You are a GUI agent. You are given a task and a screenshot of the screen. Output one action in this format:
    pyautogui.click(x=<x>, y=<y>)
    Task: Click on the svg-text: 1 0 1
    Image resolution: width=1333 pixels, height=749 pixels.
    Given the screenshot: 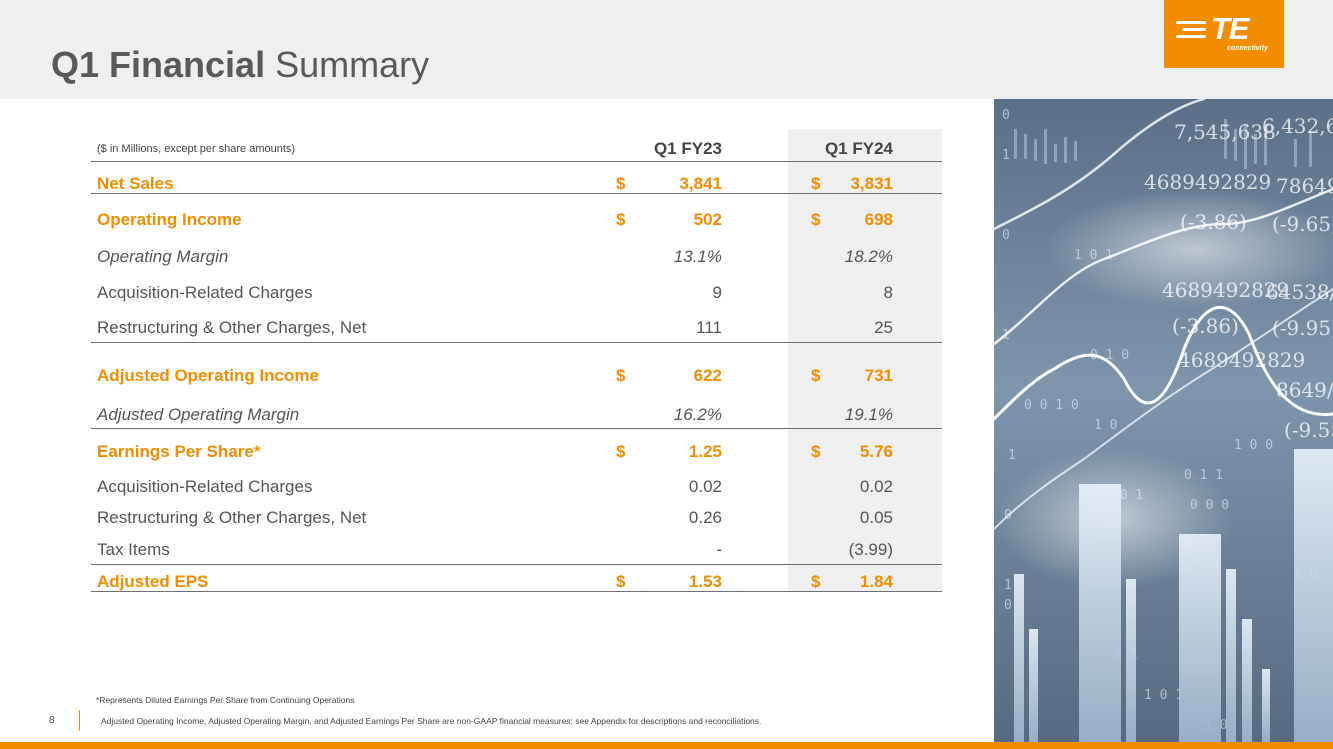 What is the action you would take?
    pyautogui.click(x=1093, y=255)
    